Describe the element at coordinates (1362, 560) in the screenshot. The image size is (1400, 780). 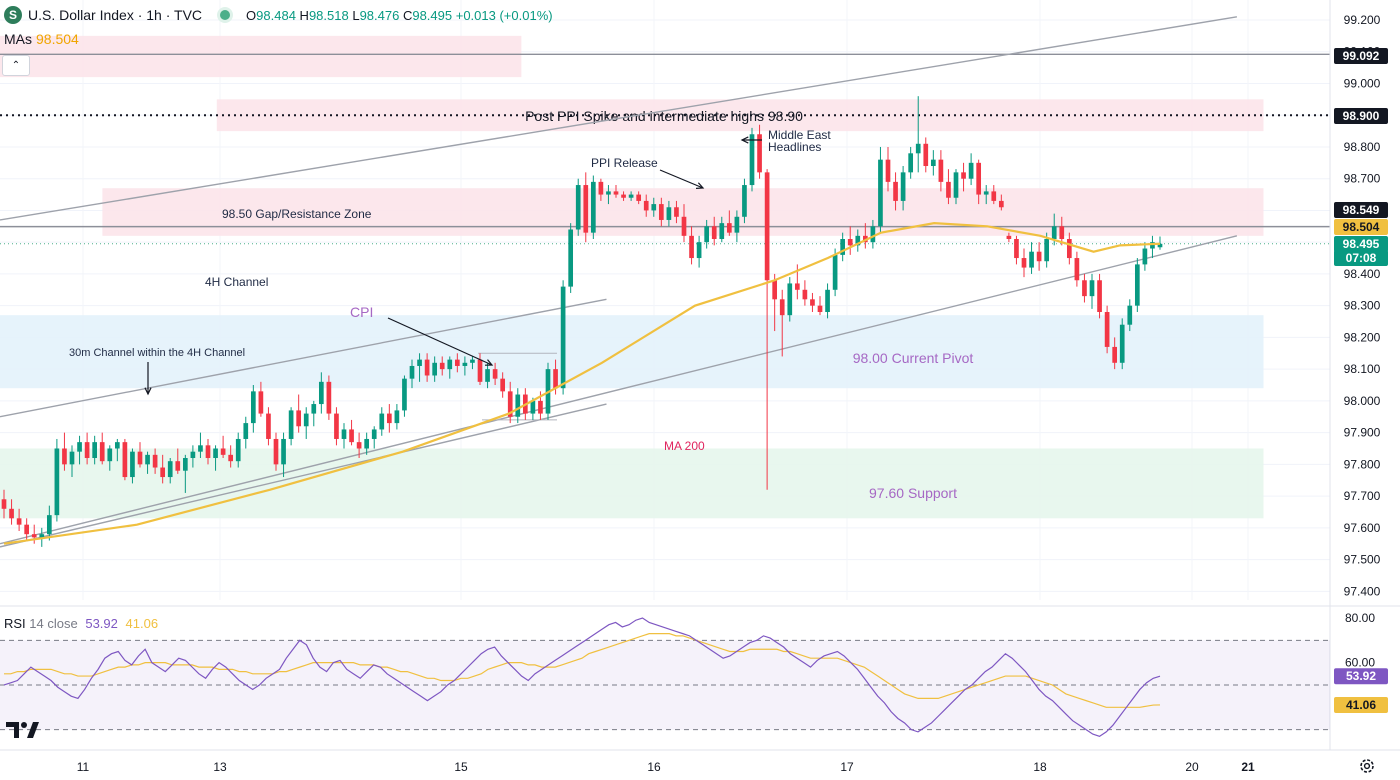
I see `y-axis-tick-label: 97.500` at that location.